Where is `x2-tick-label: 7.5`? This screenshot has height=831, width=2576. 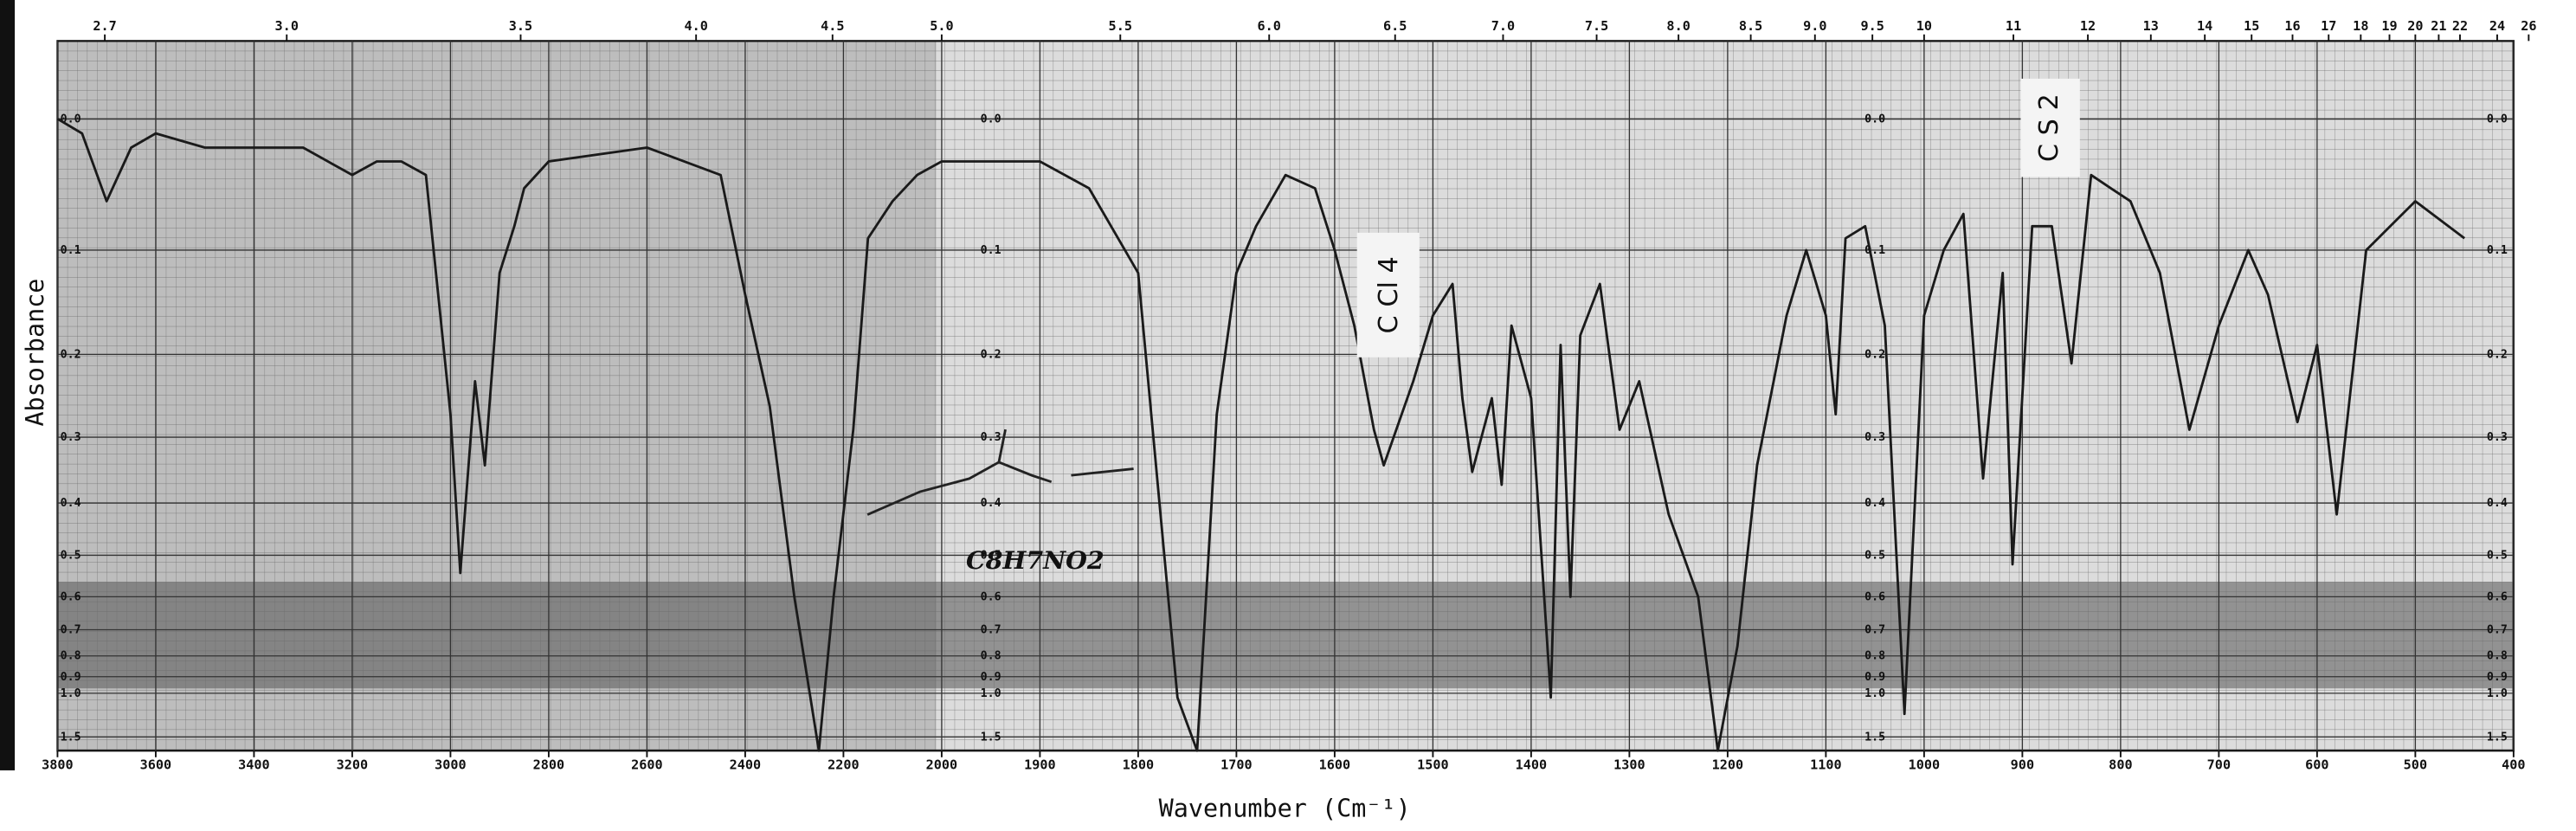
x2-tick-label: 7.5 is located at coordinates (1596, 26).